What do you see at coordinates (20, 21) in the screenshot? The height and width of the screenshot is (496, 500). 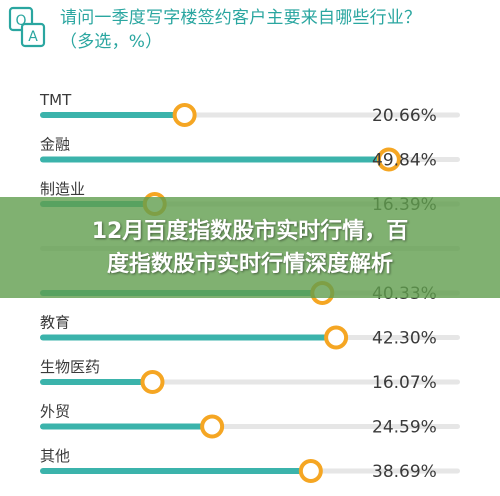 I see `qa-icon-q: Q` at bounding box center [20, 21].